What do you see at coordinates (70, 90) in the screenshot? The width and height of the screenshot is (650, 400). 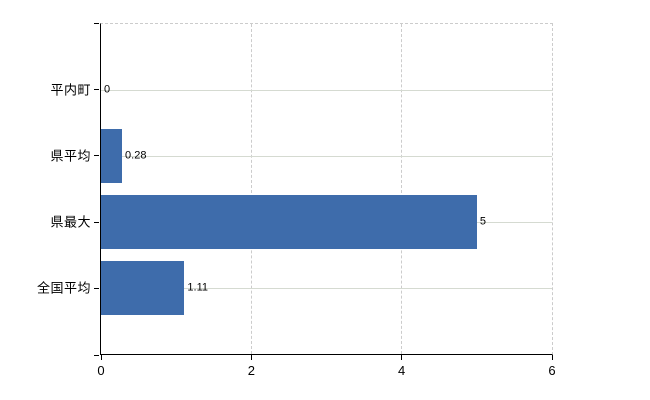 I see `category-label: 平内町` at bounding box center [70, 90].